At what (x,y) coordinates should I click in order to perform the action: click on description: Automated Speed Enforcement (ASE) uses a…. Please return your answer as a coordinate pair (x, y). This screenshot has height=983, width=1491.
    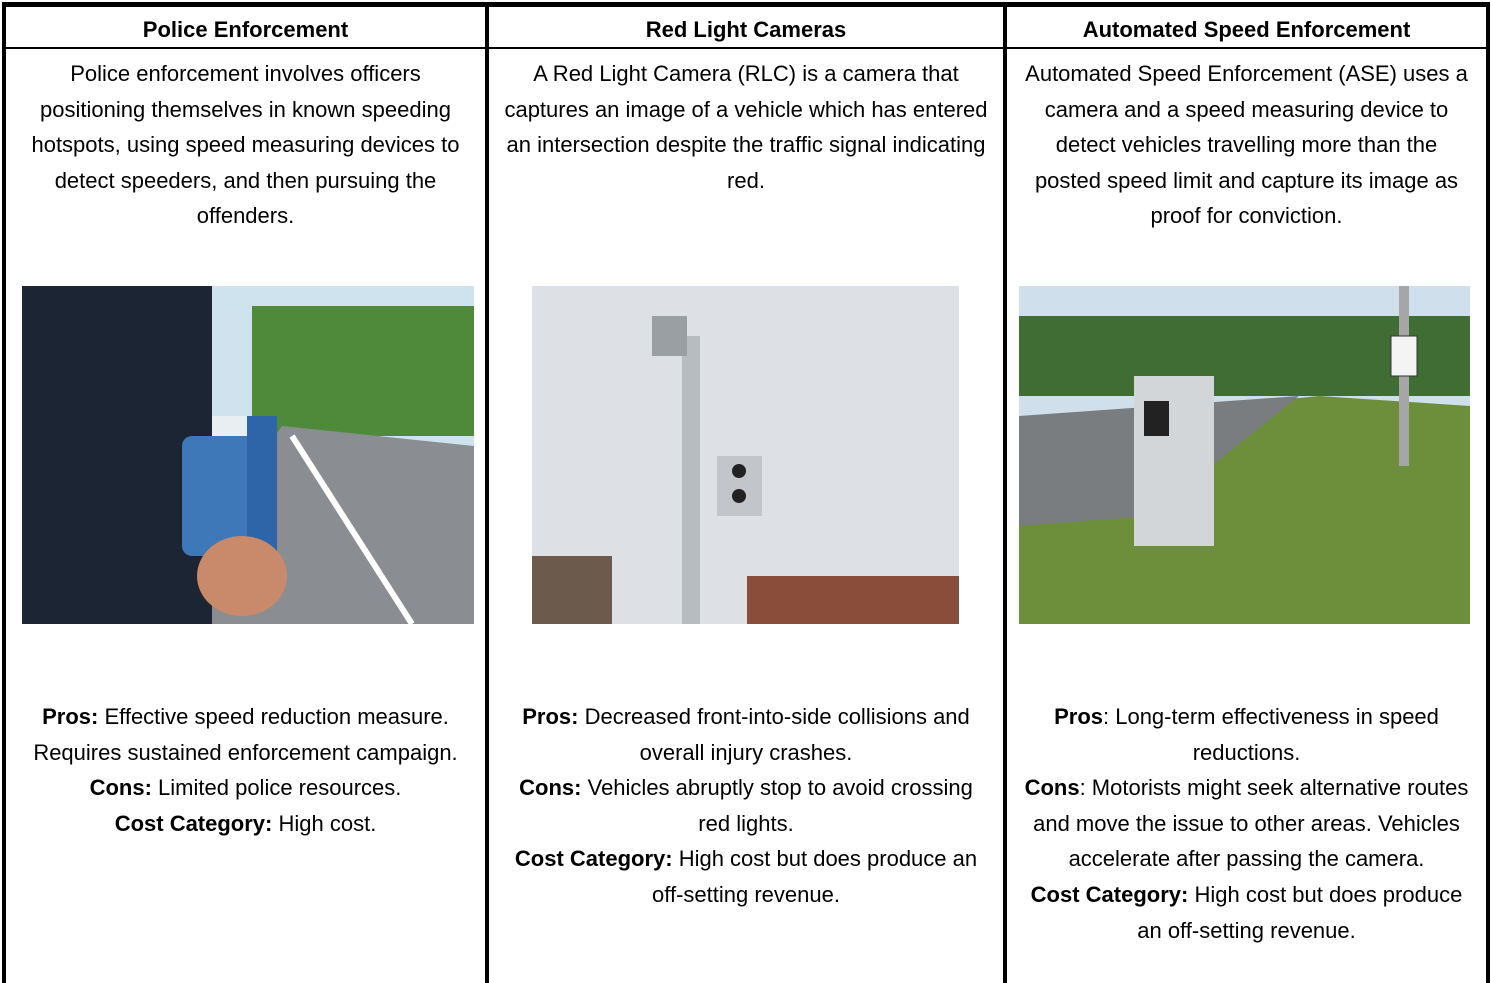
    Looking at the image, I should click on (1246, 145).